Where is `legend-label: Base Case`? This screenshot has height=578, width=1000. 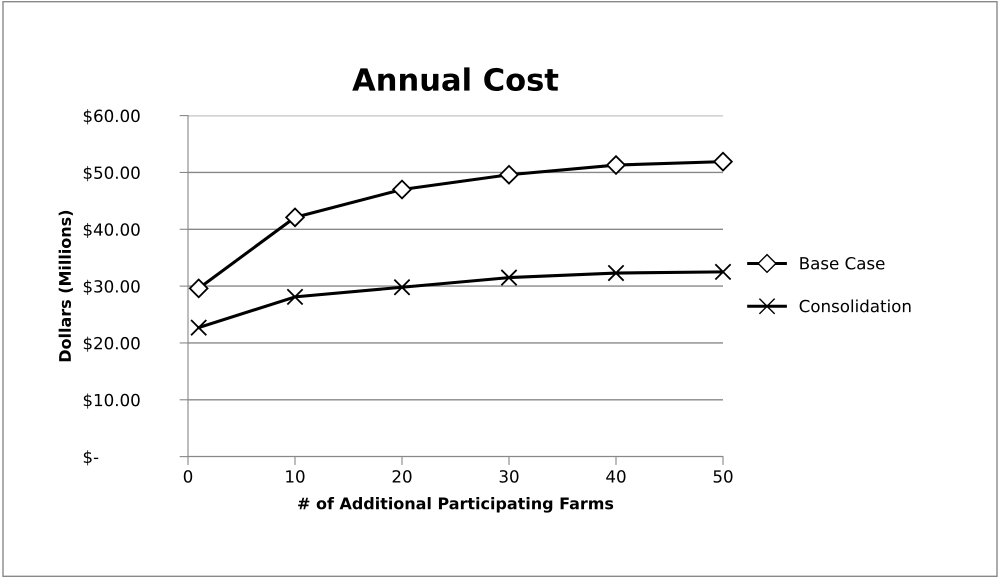
legend-label: Base Case is located at coordinates (842, 263).